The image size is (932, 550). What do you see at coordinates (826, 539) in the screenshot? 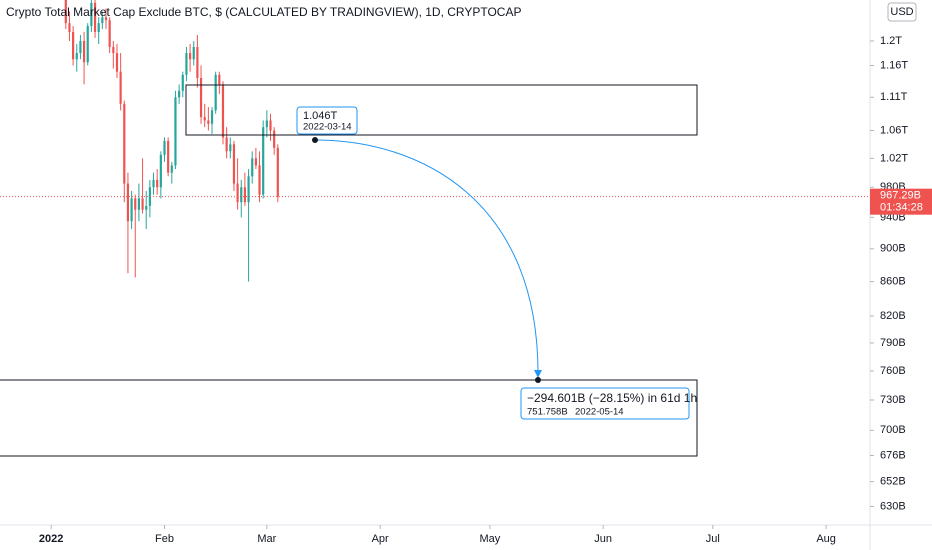
I see `x-tick-label: Aug` at bounding box center [826, 539].